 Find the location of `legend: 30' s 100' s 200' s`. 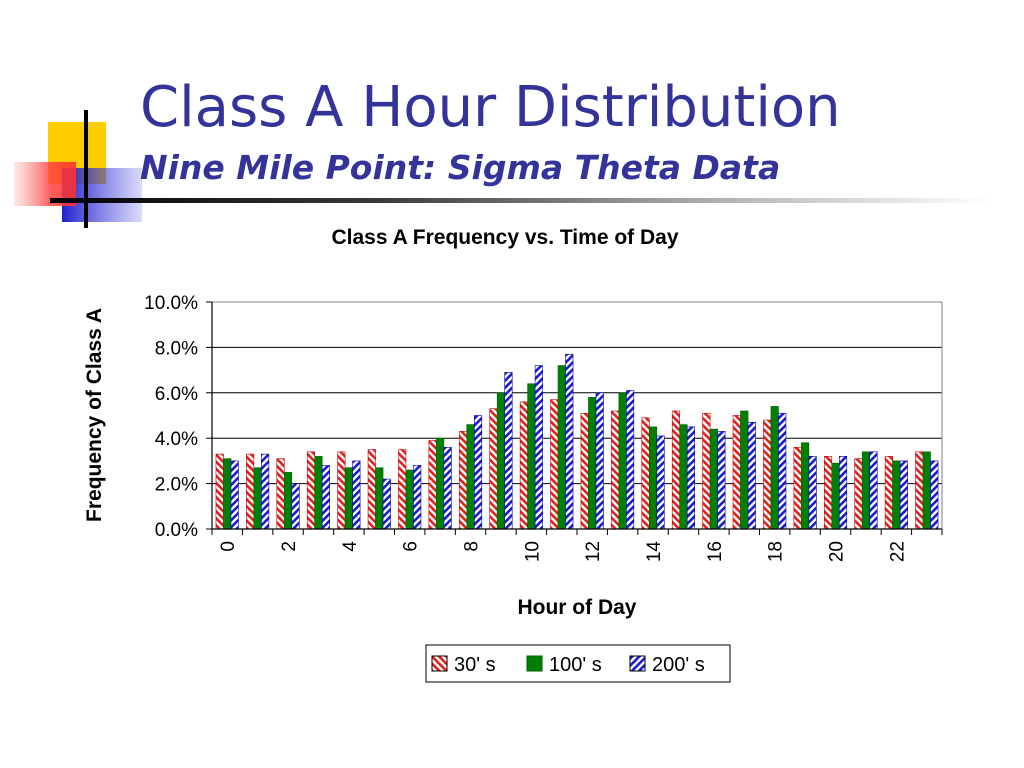

legend: 30' s 100' s 200' s is located at coordinates (578, 663).